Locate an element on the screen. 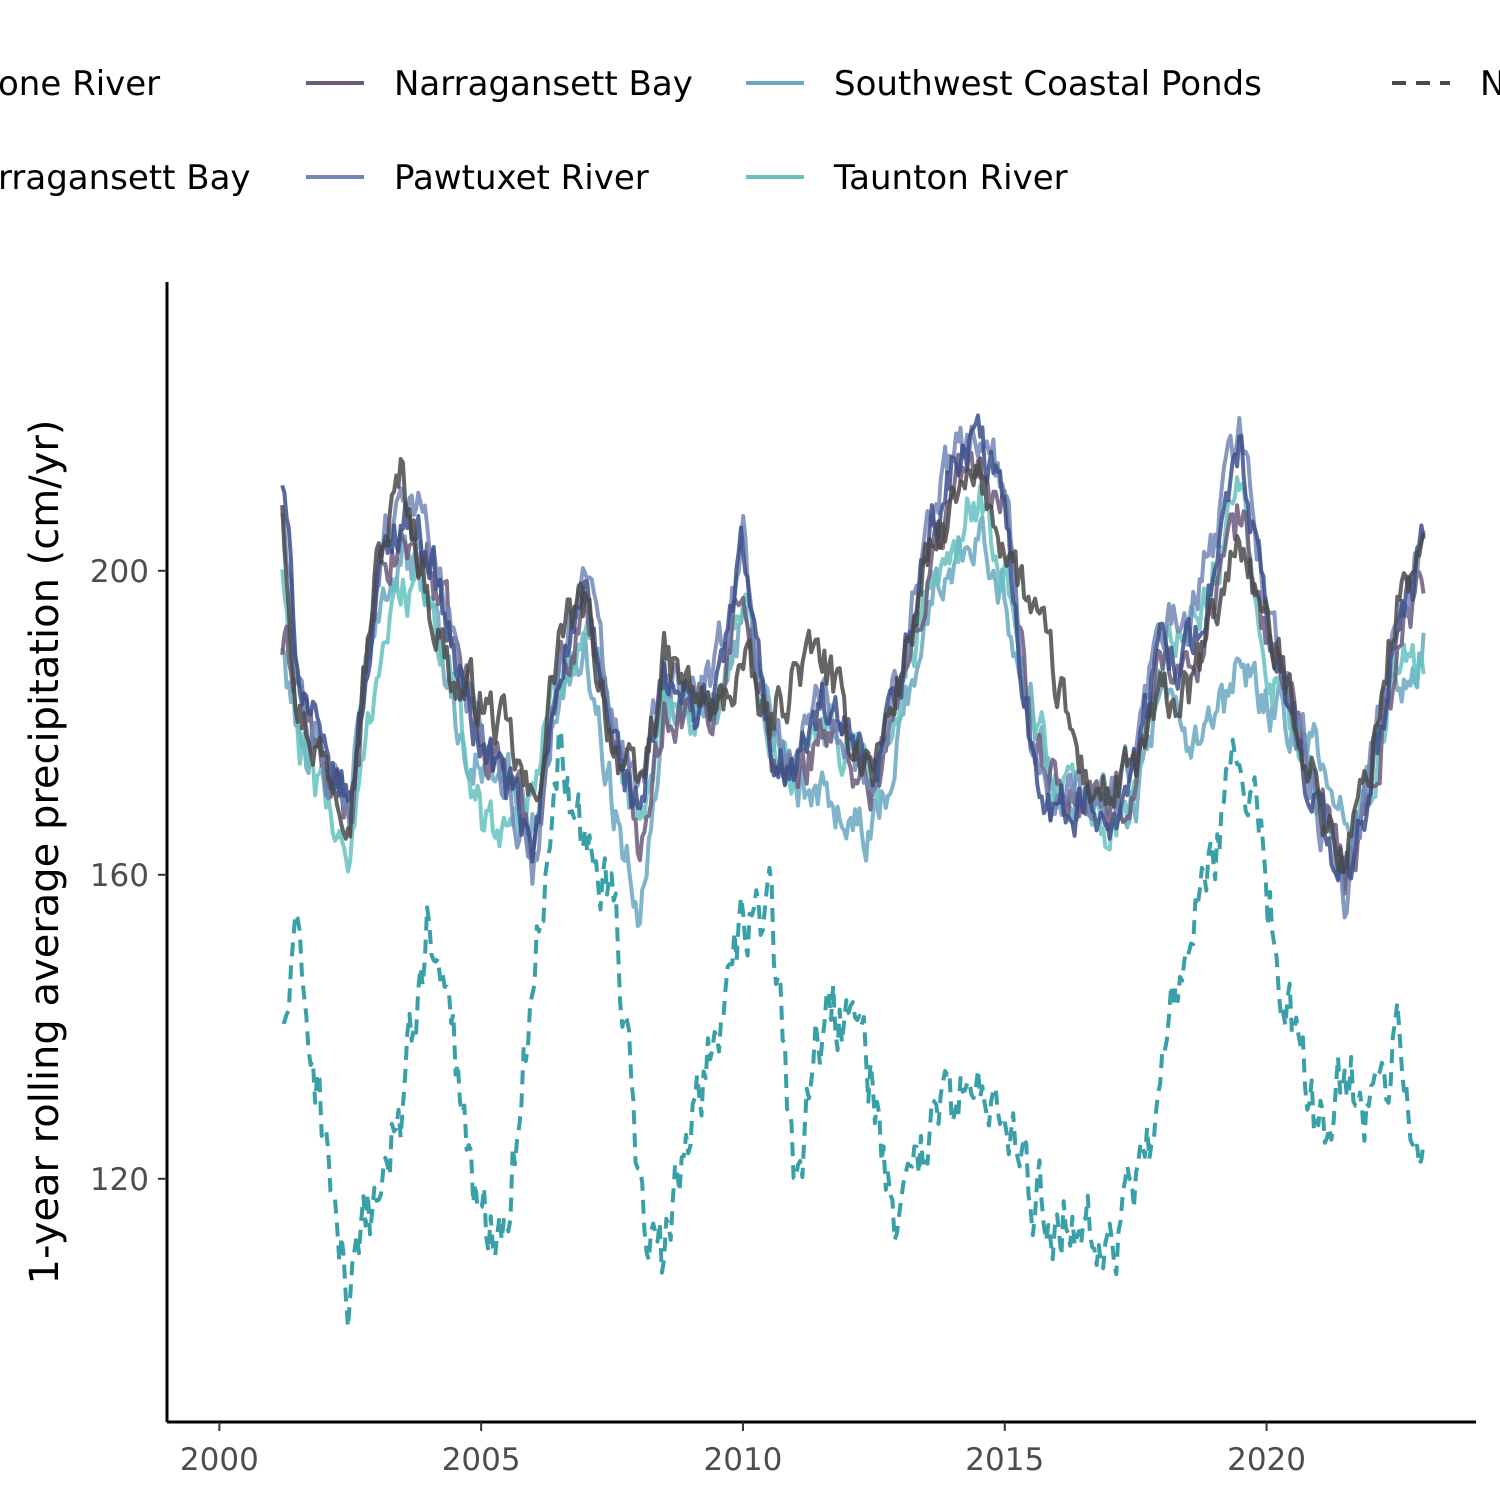 The height and width of the screenshot is (1500, 1500). legend-entry: Pawtuxet River is located at coordinates (477, 178).